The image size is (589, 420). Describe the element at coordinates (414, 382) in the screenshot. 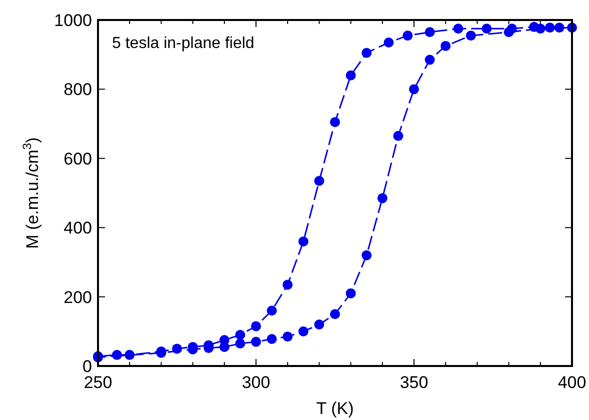

I see `x-tick-label: 350` at that location.